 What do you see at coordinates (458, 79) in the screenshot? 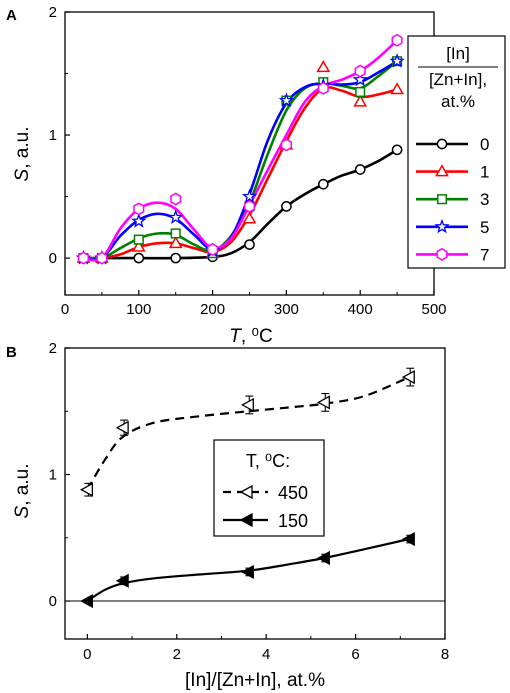
I see `legend-title-denominator: [Zn+In],` at bounding box center [458, 79].